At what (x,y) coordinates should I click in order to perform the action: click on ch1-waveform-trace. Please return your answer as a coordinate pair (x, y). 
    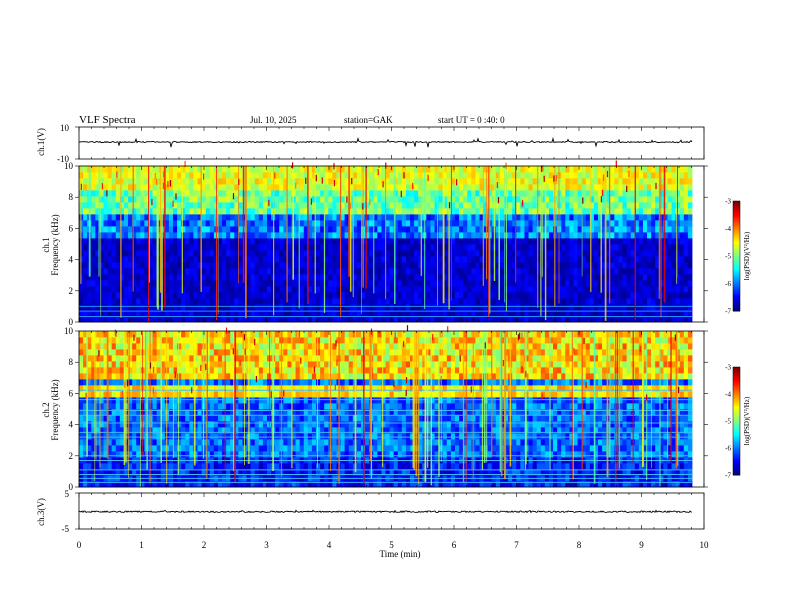
    Looking at the image, I should click on (386, 142).